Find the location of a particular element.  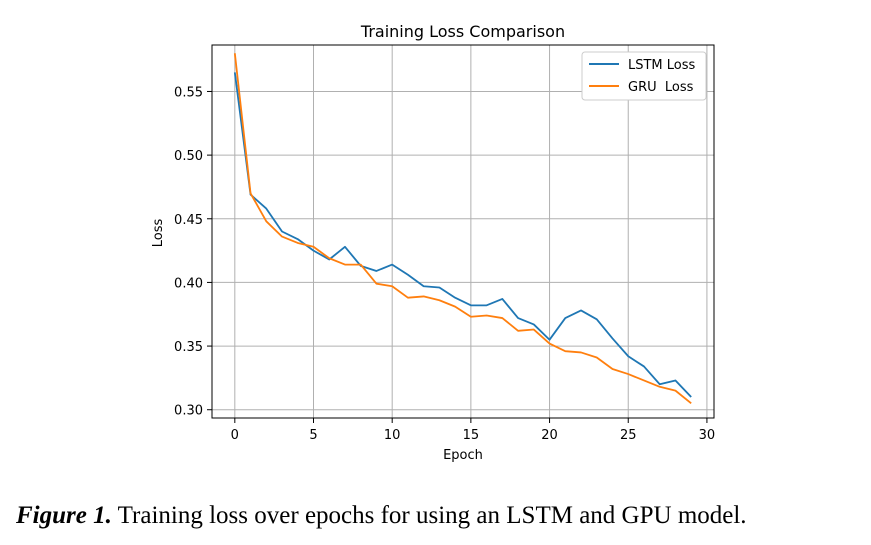

y-tick-label: 0.50 is located at coordinates (188, 156).